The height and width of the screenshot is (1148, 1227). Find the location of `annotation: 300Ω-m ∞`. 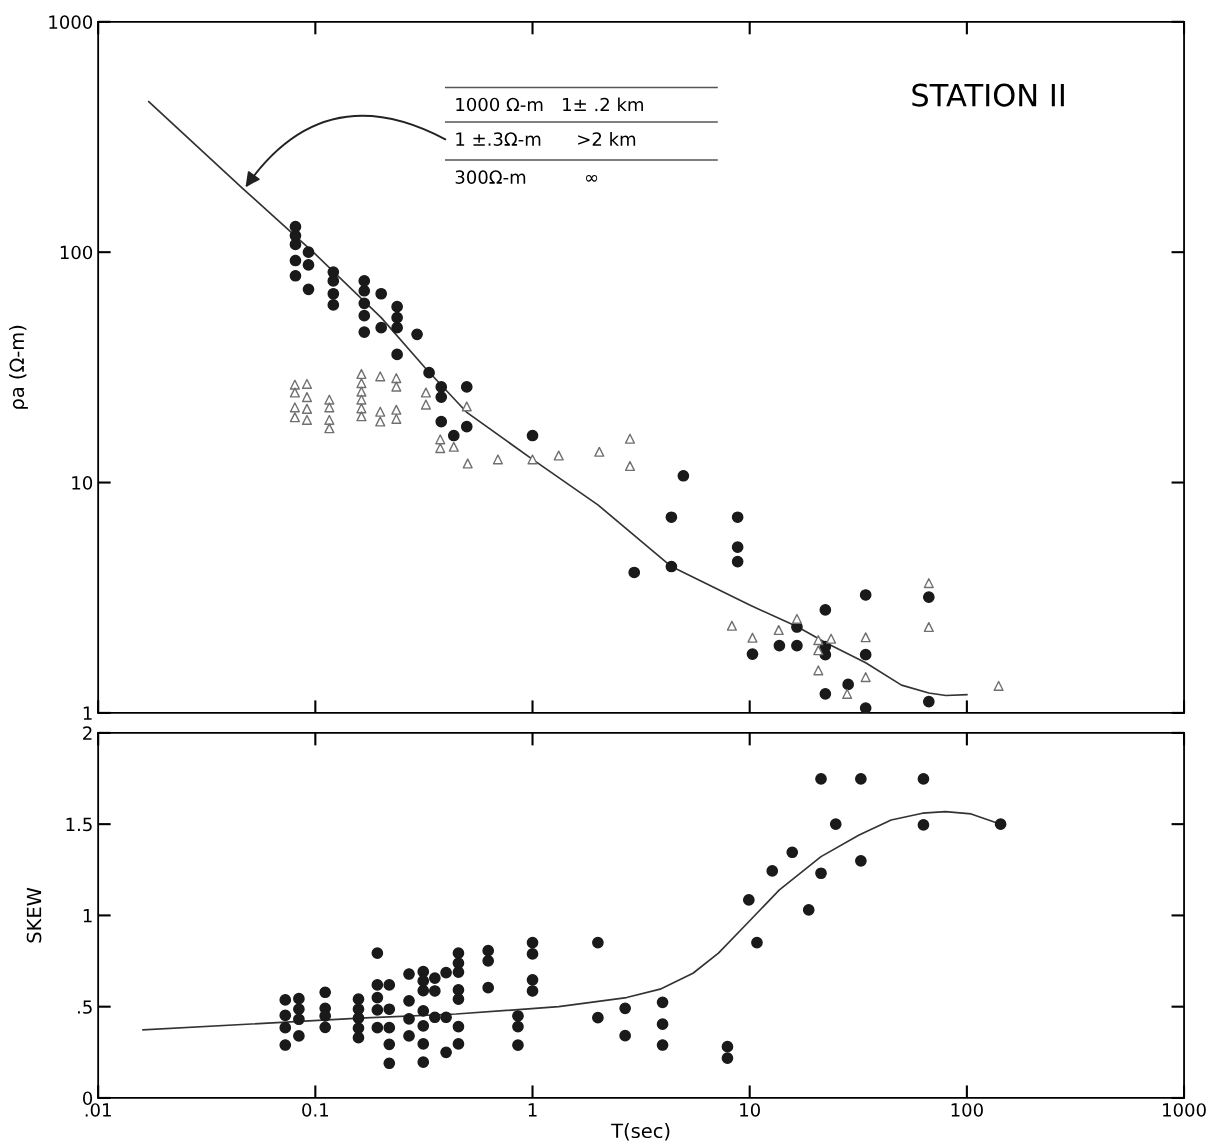

annotation: 300Ω-m ∞ is located at coordinates (526, 177).